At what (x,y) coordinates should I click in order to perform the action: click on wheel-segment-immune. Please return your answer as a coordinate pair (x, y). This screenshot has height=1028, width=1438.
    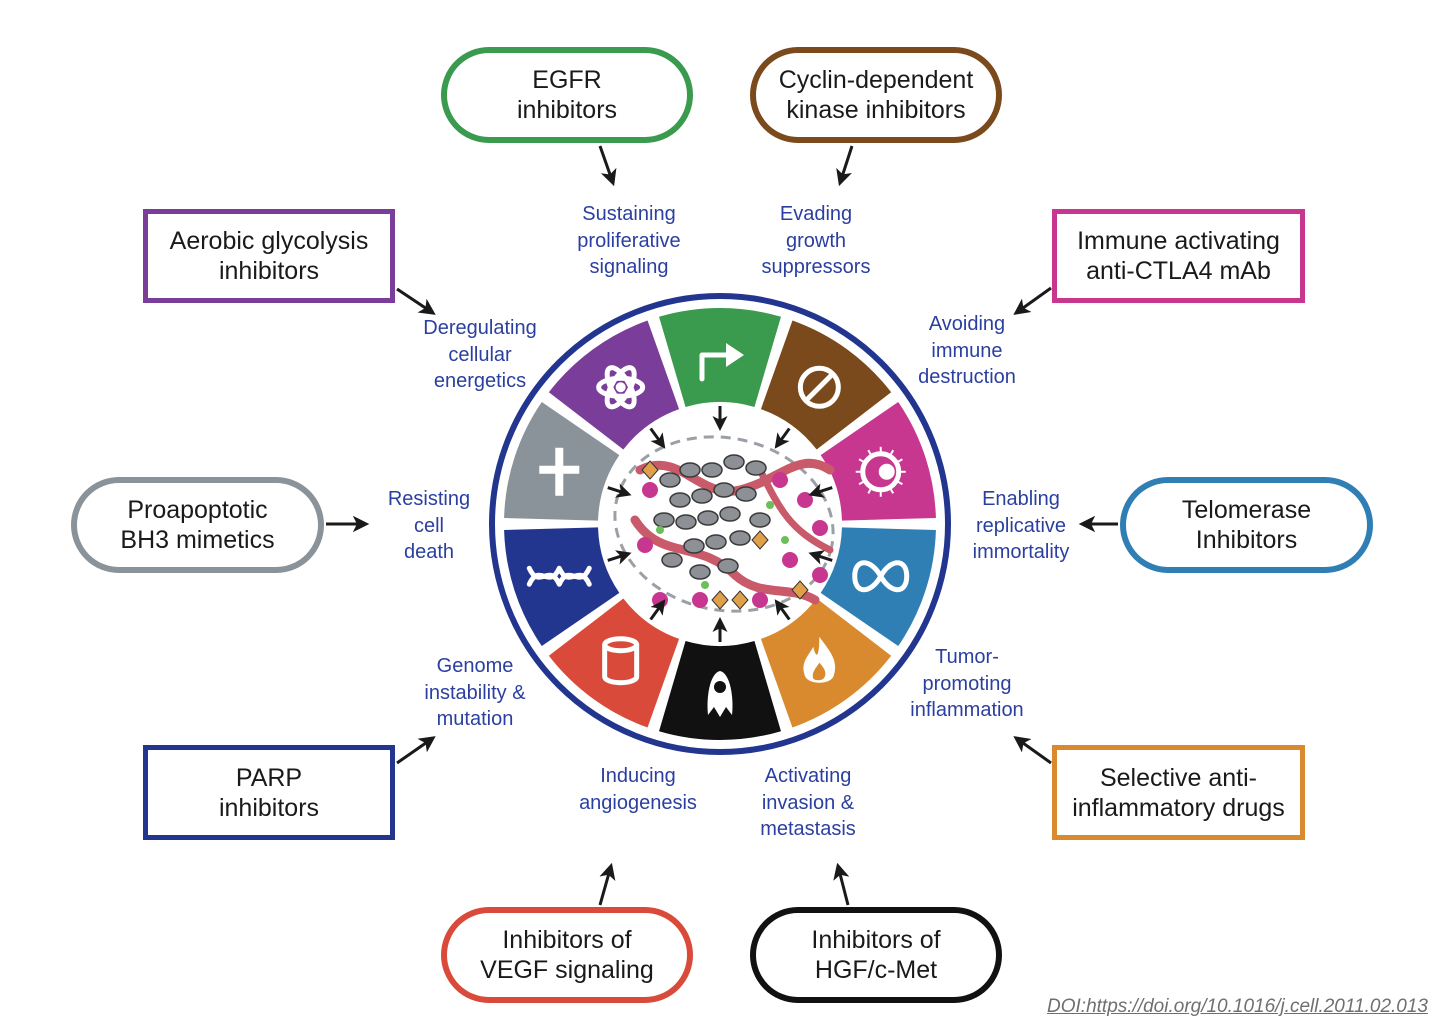
    Looking at the image, I should click on (878, 461).